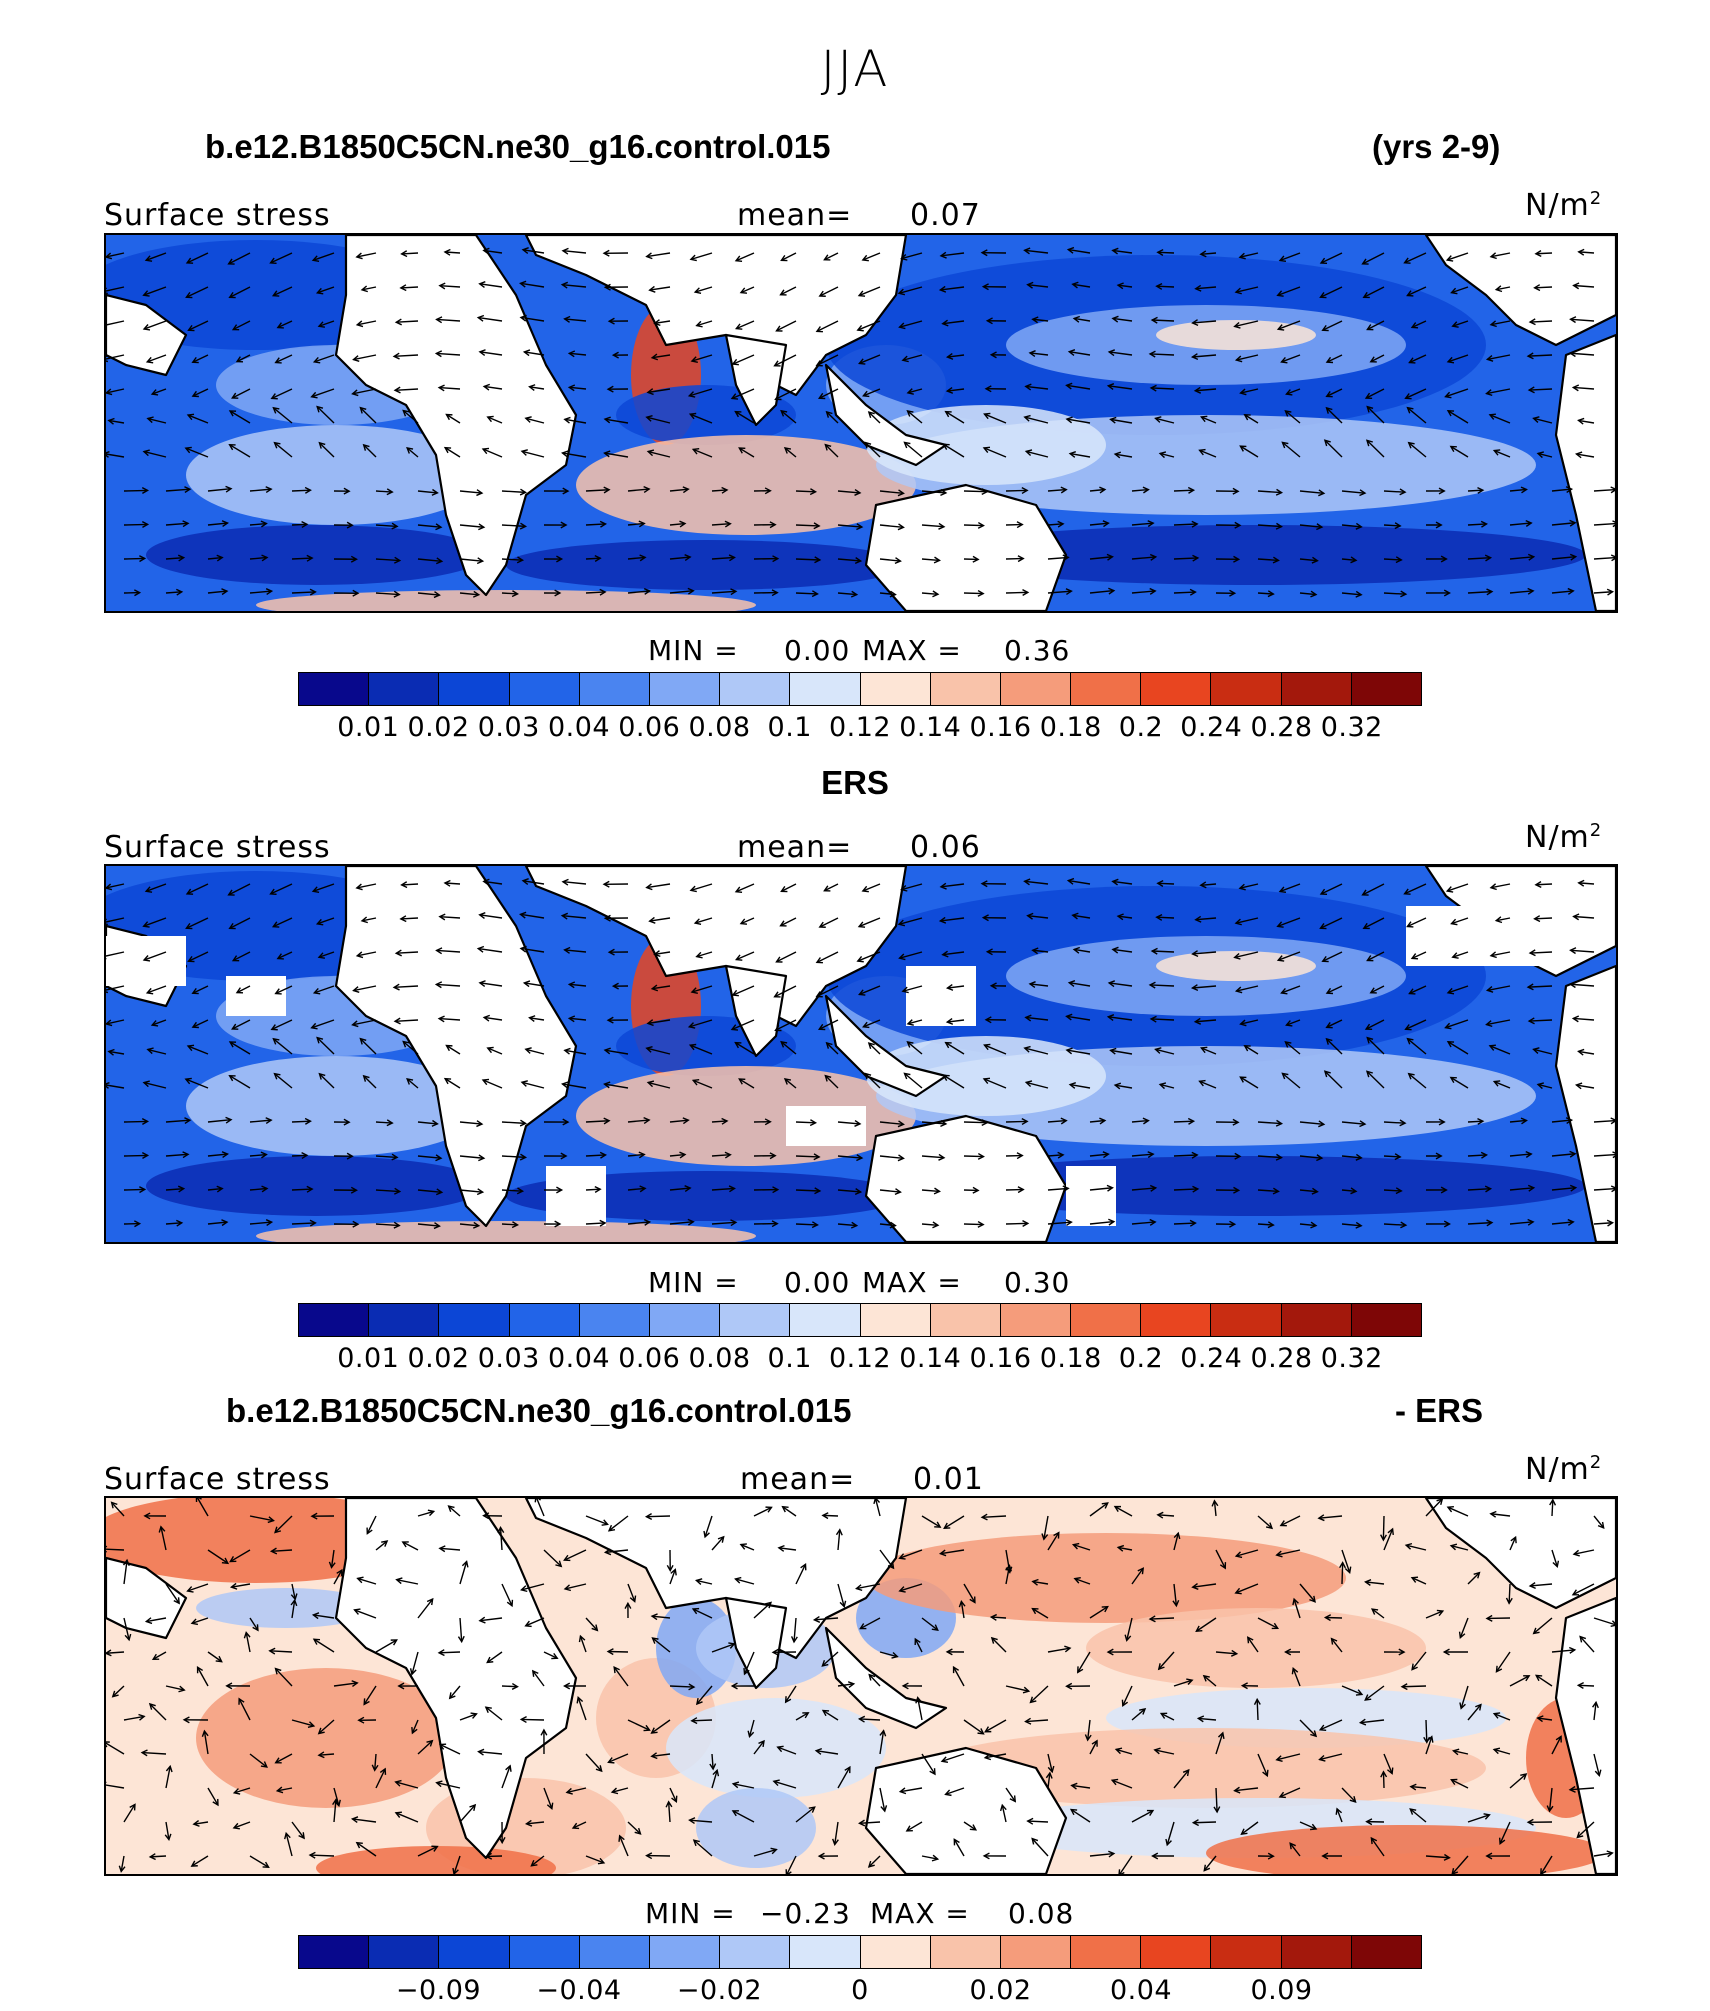 The image size is (1710, 2011). I want to click on panel3-case-name: b.e12.B1850C5CN.ne30_g16.control.015, so click(539, 1410).